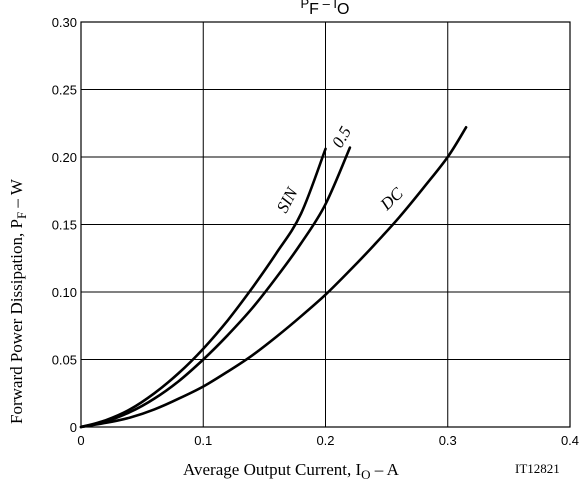 The width and height of the screenshot is (585, 482). I want to click on y-tick-label: 0.25, so click(64, 90).